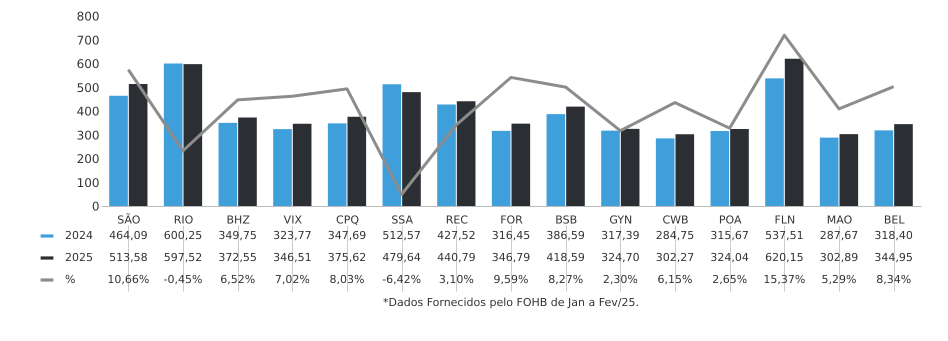 The width and height of the screenshot is (948, 341). What do you see at coordinates (512, 220) in the screenshot?
I see `x-tick-label: FOR` at bounding box center [512, 220].